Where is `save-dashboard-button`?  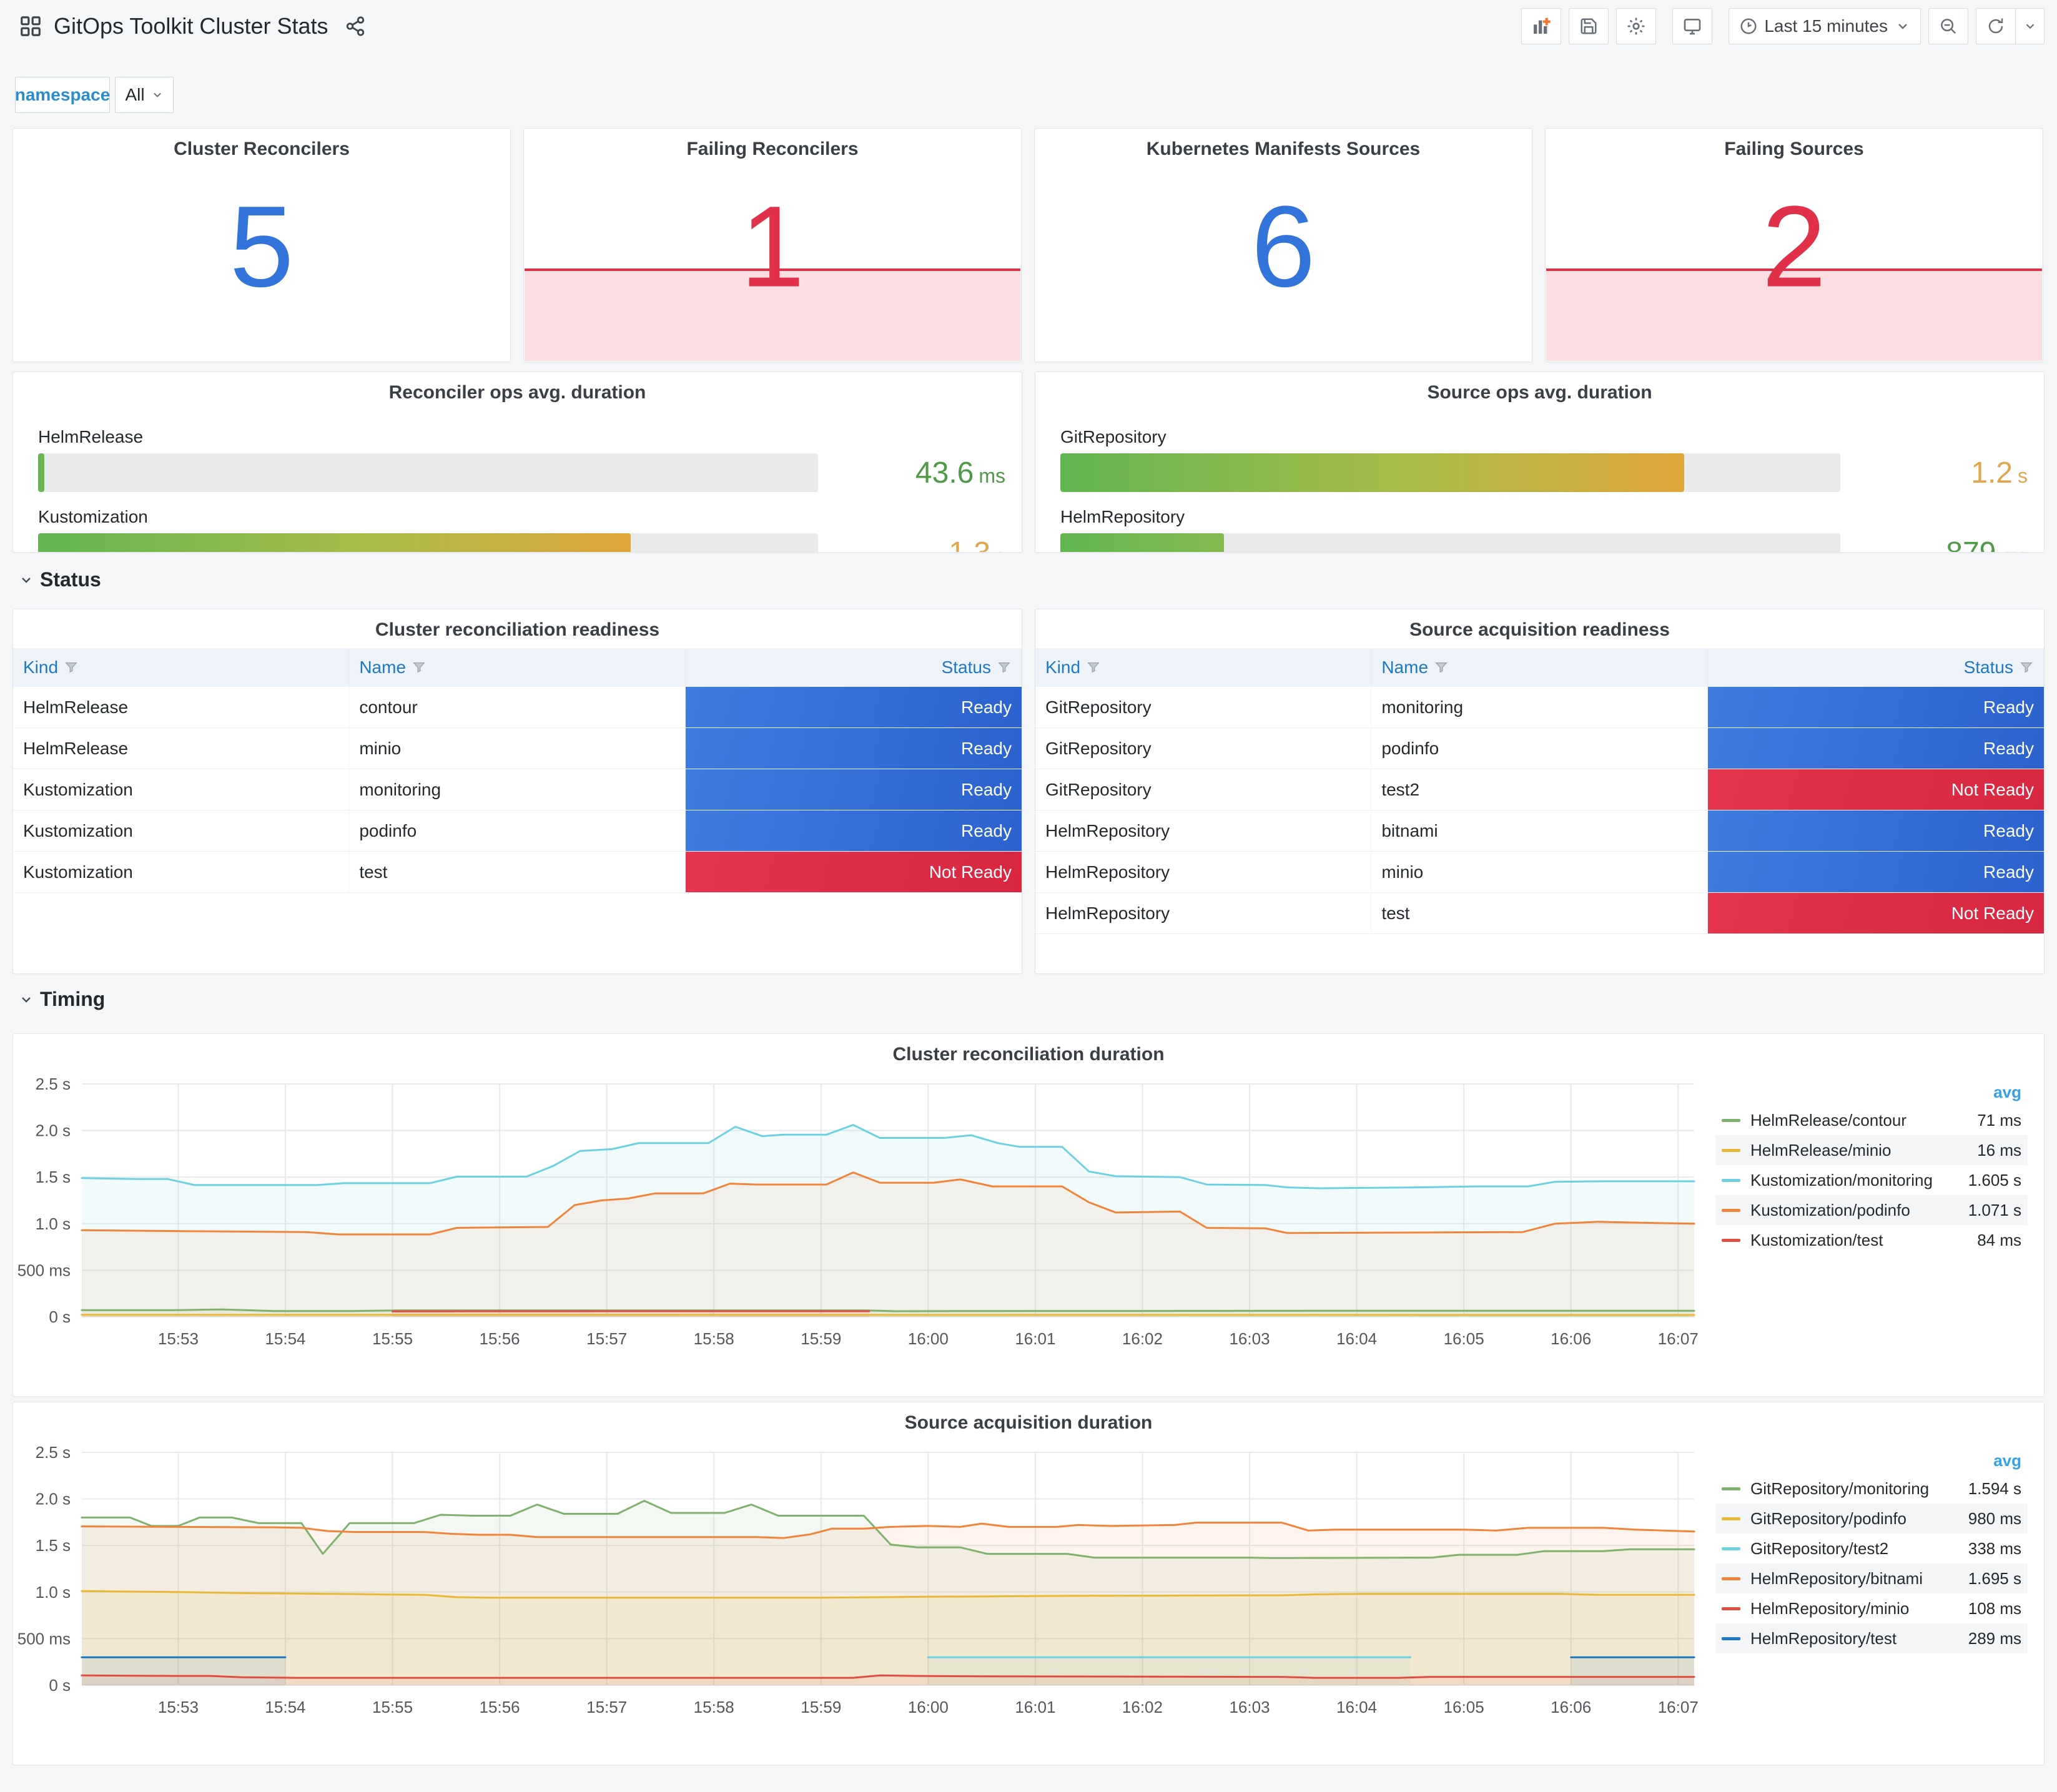
save-dashboard-button is located at coordinates (1589, 26).